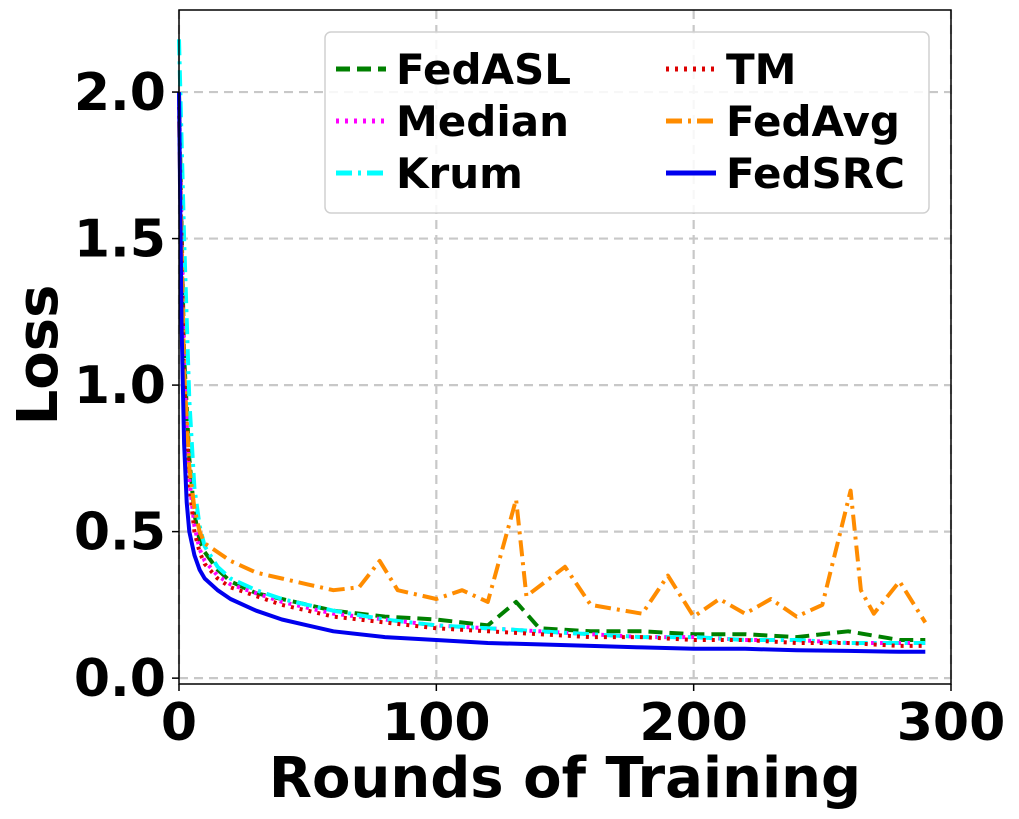 This screenshot has height=819, width=1019. I want to click on x-tick-label: 200, so click(693, 723).